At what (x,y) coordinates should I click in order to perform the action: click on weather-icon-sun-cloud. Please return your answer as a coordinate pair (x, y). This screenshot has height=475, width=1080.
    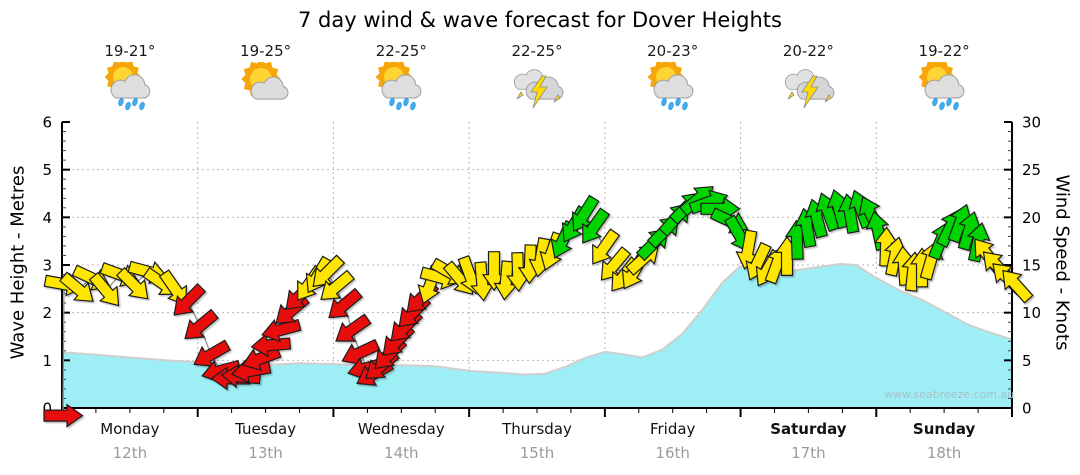
    Looking at the image, I should click on (266, 87).